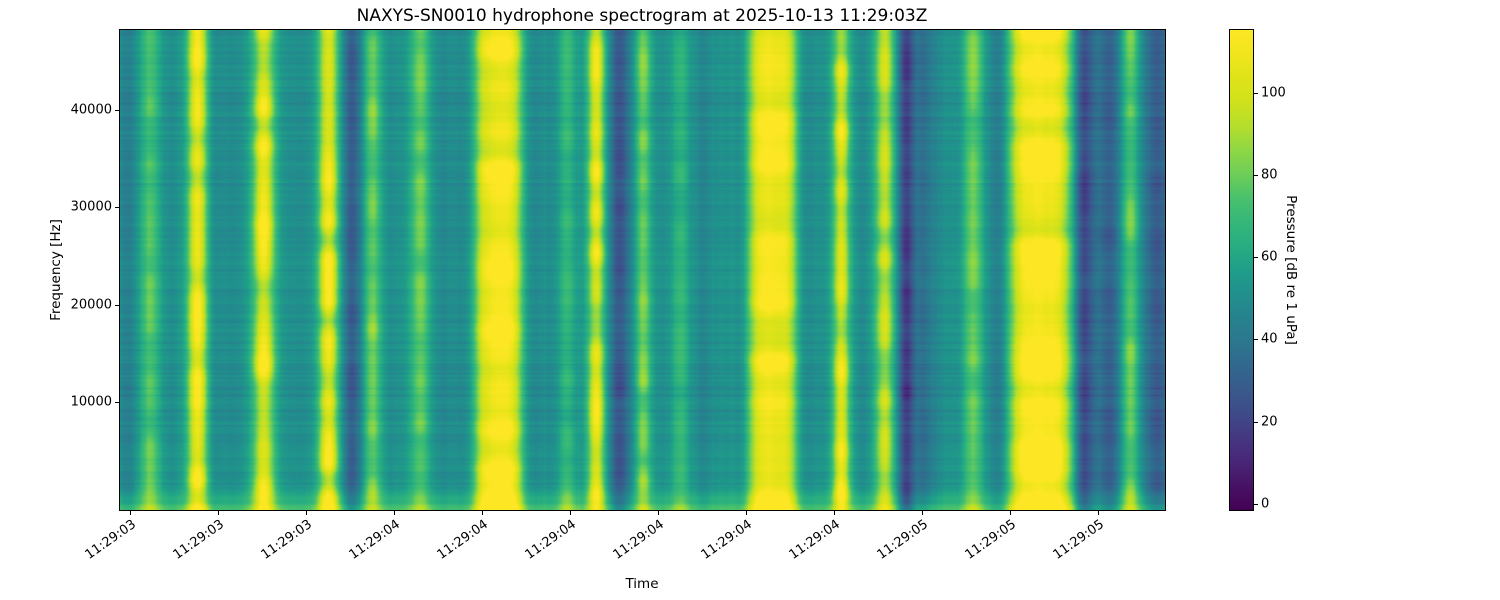 This screenshot has height=600, width=1500. I want to click on colorbar, so click(1241, 270).